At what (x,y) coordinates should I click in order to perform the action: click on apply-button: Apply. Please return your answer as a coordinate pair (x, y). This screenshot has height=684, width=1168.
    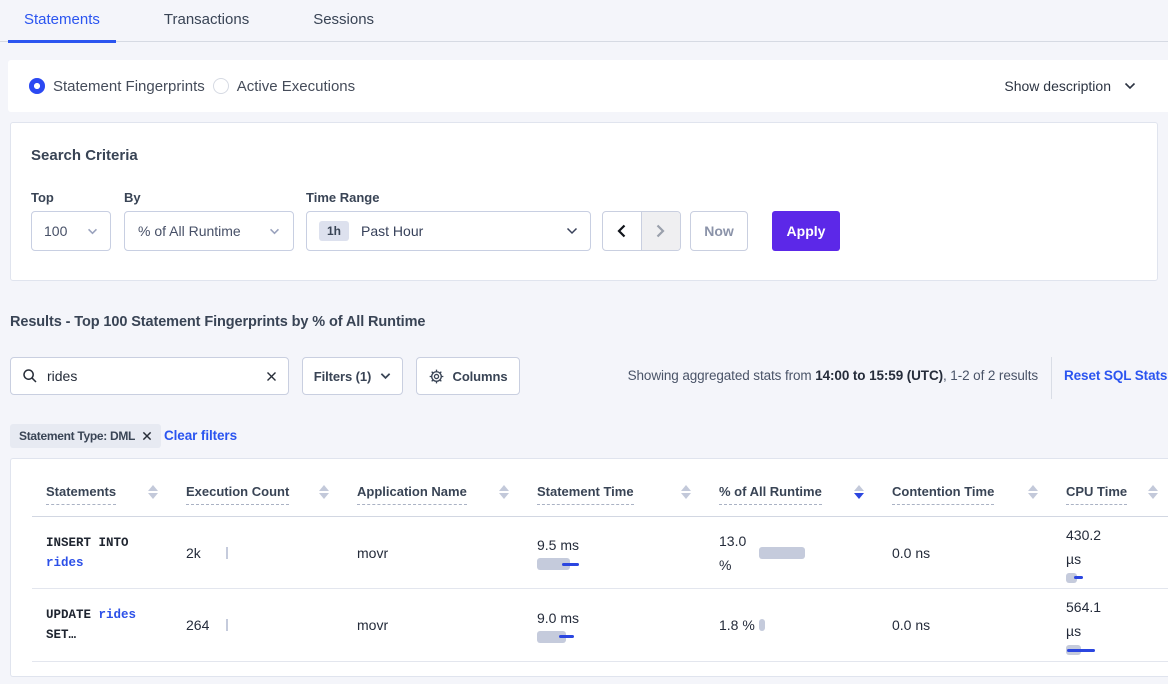
    Looking at the image, I should click on (806, 231).